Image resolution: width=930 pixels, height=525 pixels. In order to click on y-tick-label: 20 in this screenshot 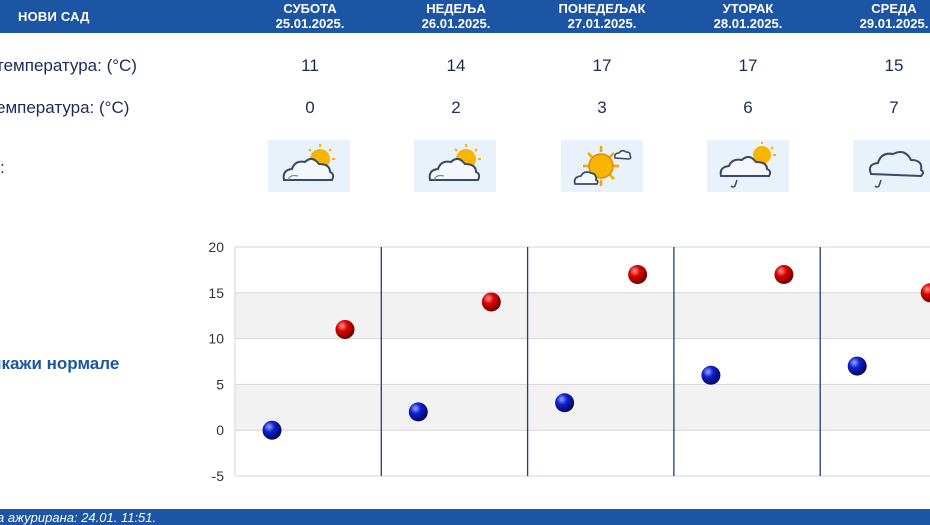, I will do `click(216, 247)`.